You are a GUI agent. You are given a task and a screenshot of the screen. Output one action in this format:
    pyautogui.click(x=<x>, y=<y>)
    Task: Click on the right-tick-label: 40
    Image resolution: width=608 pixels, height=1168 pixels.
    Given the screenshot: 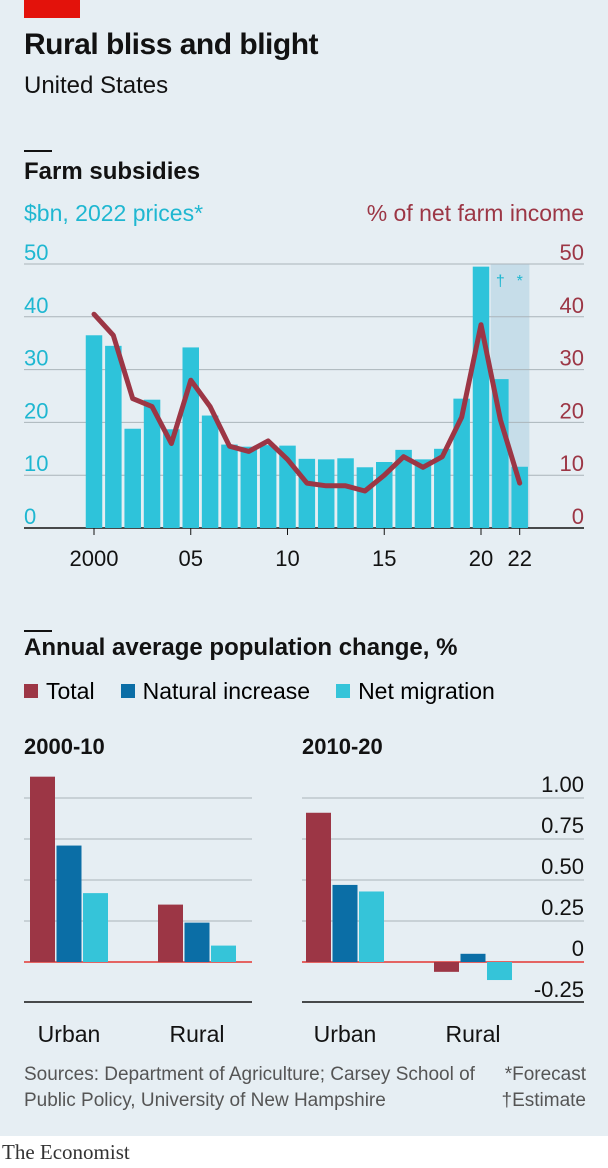 What is the action you would take?
    pyautogui.click(x=572, y=305)
    